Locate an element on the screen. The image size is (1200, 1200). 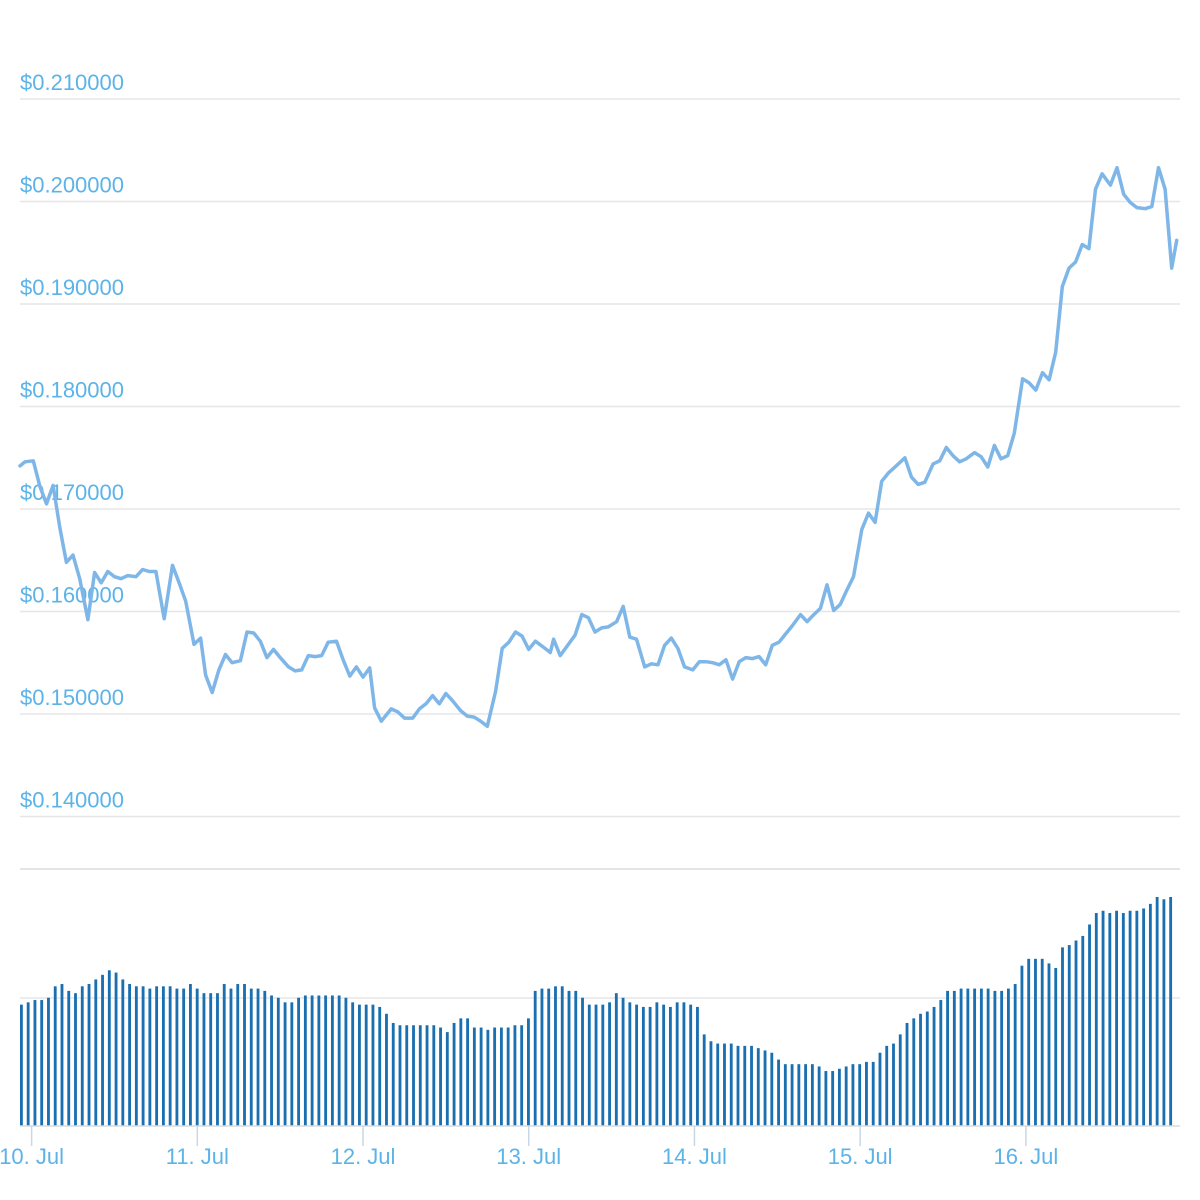
x-tick-label: 12. Jul is located at coordinates (363, 1156).